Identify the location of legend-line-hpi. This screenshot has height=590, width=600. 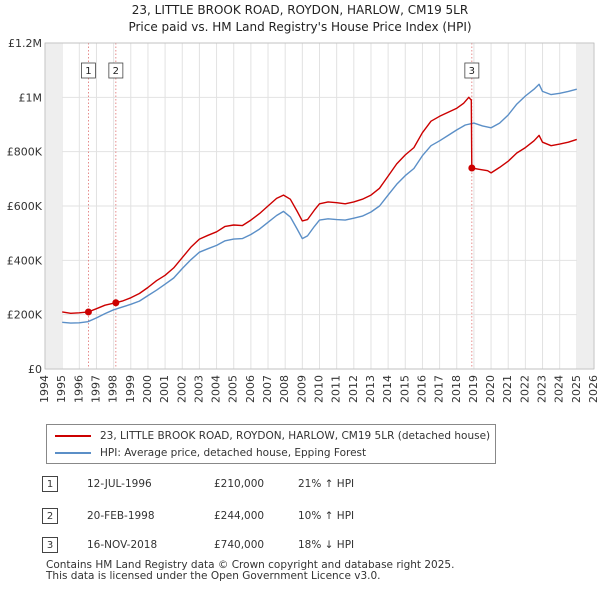
(73, 453).